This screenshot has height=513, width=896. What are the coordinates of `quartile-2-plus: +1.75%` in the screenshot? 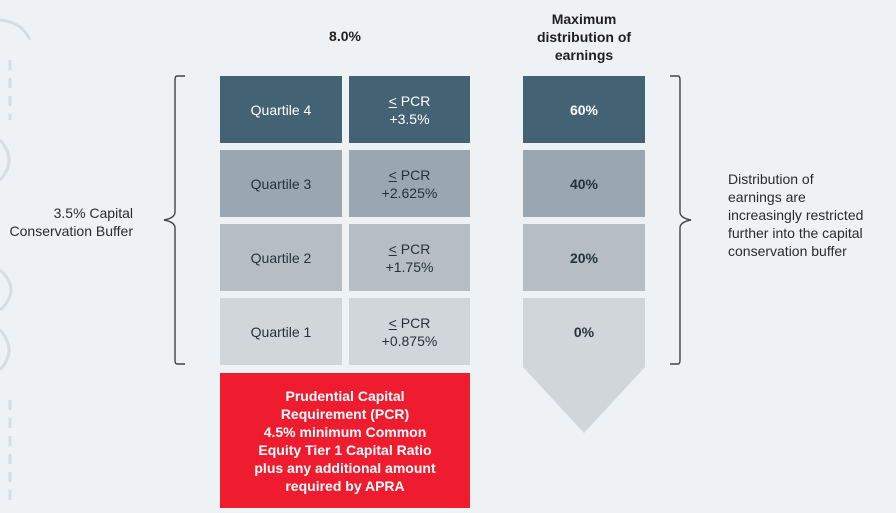 It's located at (409, 266).